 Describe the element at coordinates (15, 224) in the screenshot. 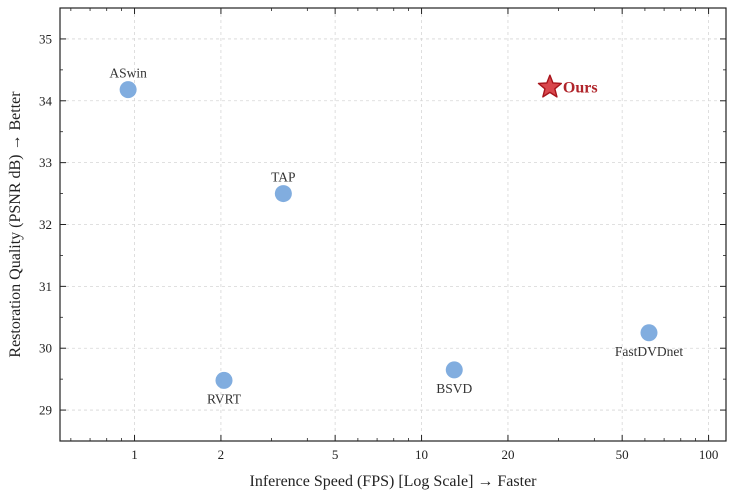

I see `y-axis-label: Restoration Quality (PSNR dB) → Better` at that location.